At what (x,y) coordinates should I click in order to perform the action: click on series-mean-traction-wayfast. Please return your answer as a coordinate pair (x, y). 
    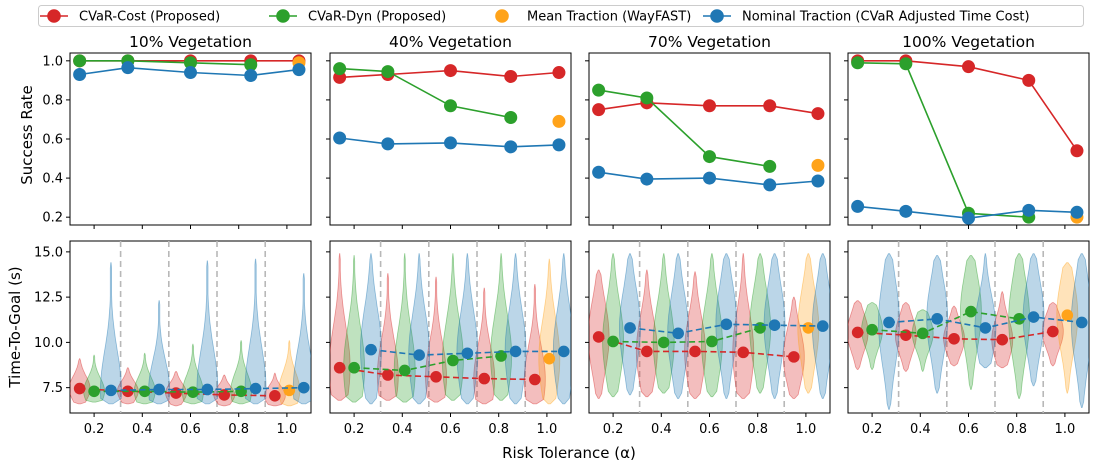
    Looking at the image, I should click on (559, 121).